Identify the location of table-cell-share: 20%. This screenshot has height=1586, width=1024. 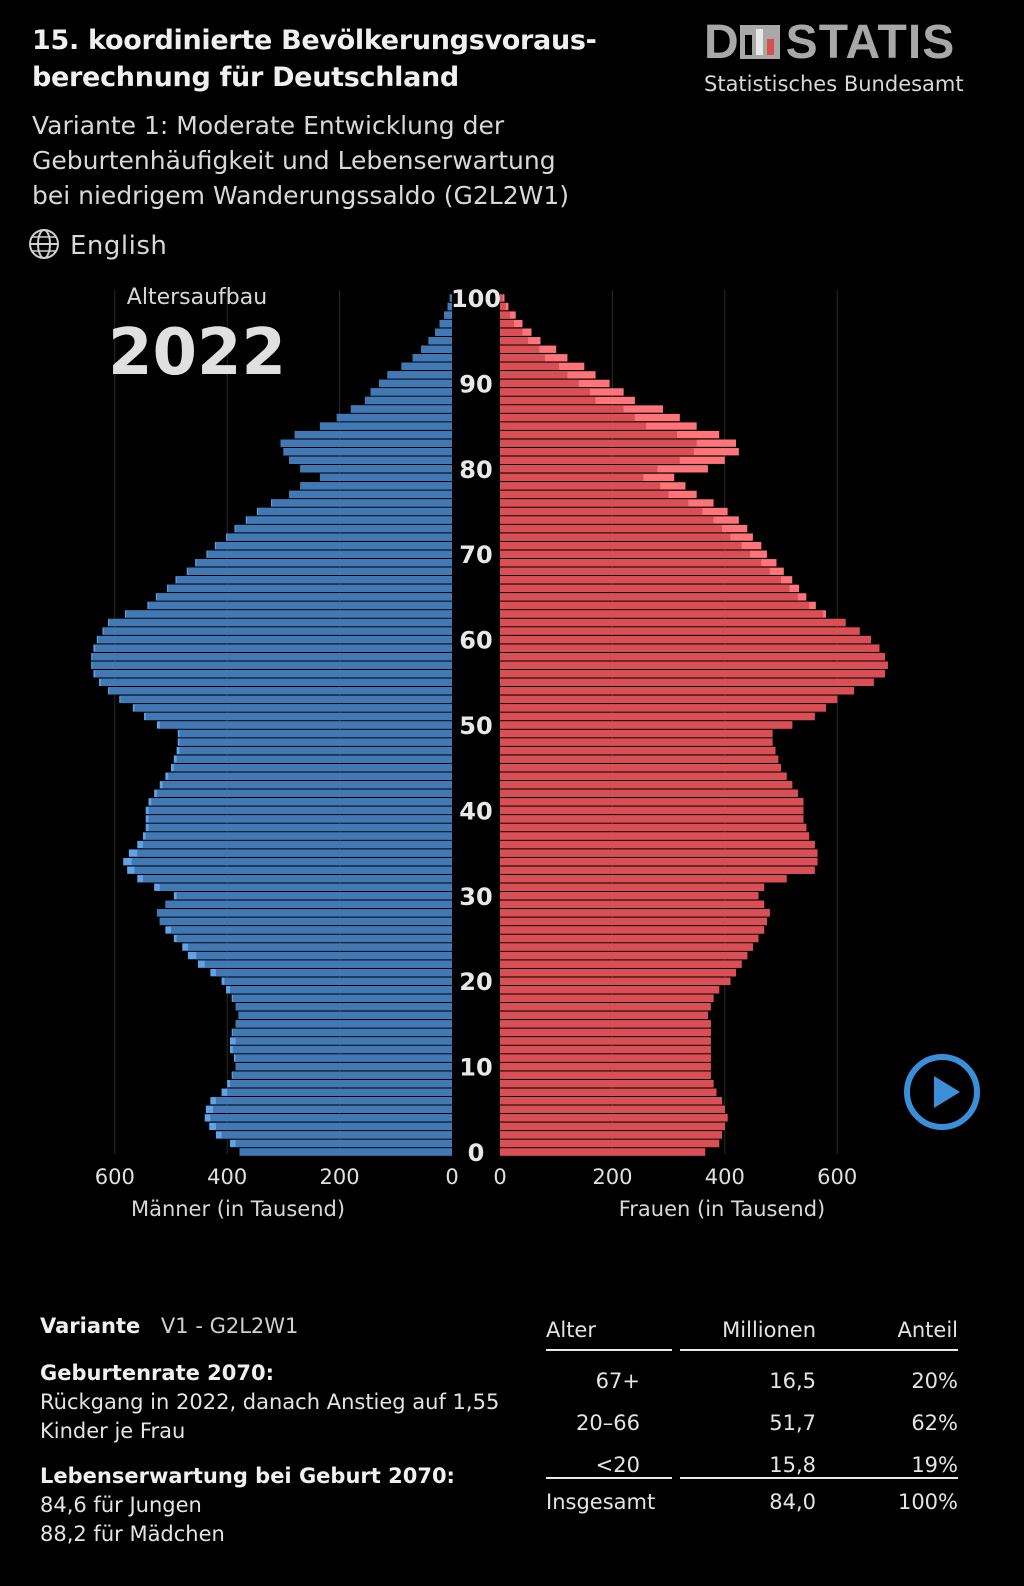
(934, 1381).